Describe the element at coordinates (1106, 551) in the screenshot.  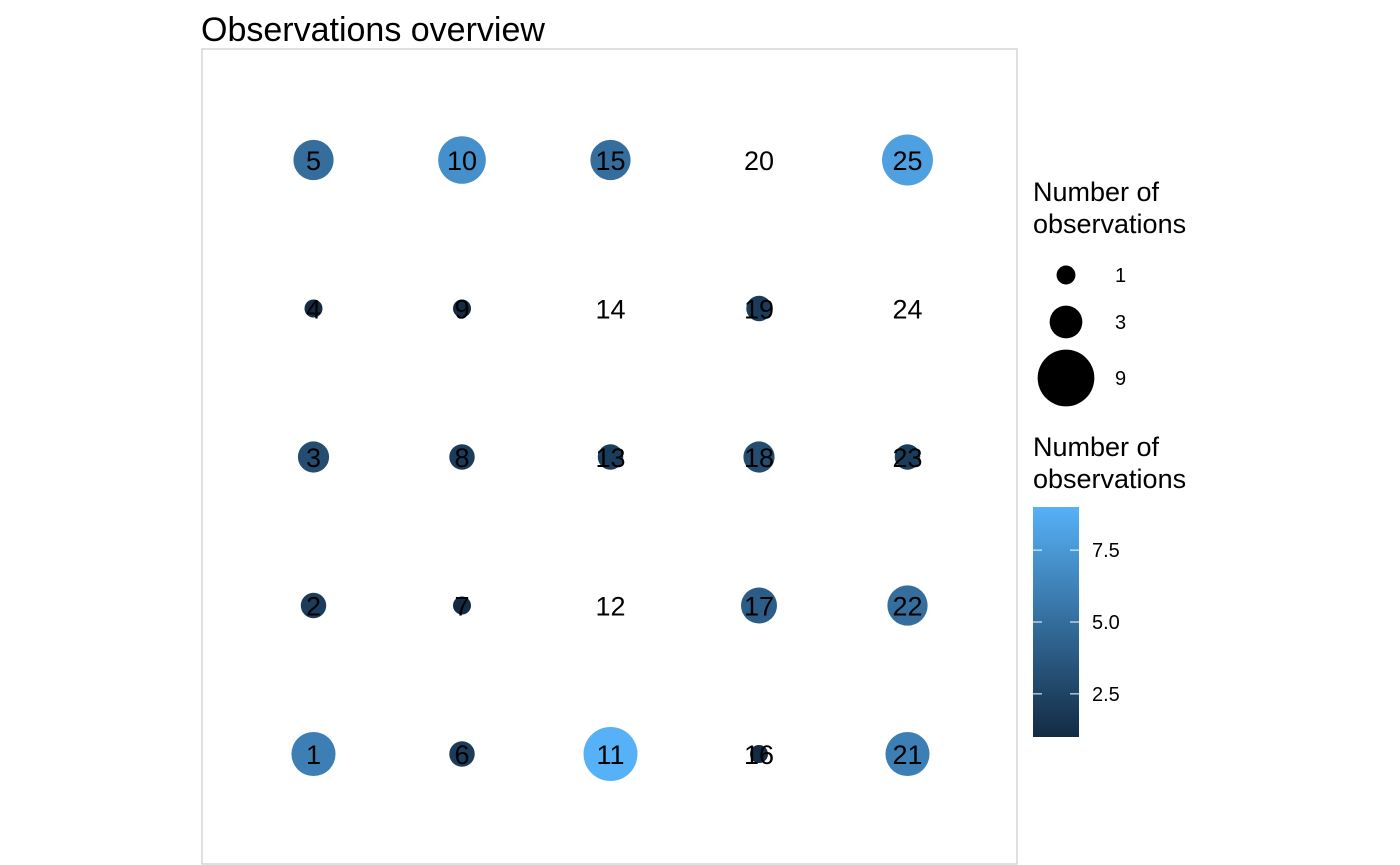
I see `colorbar-tick-label: 7.5` at that location.